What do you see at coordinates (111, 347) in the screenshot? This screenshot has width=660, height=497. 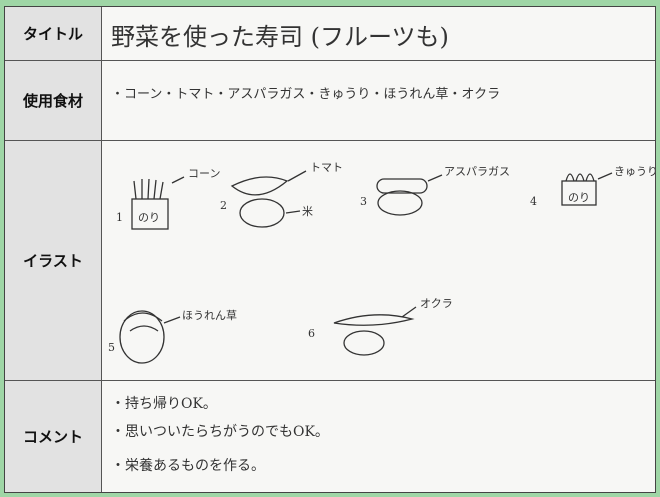 I see `item-number: 5` at bounding box center [111, 347].